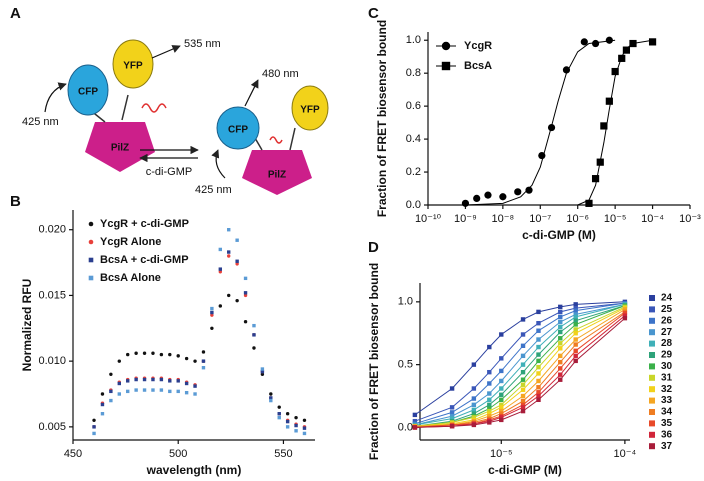 The height and width of the screenshot is (481, 704). I want to click on y-tick-label: 0.0, so click(413, 205).